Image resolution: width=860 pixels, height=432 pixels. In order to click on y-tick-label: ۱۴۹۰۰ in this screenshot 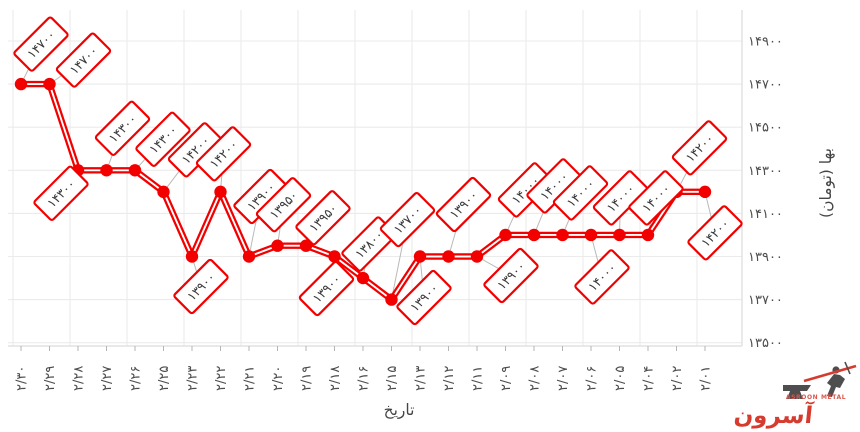, I will do `click(765, 42)`.